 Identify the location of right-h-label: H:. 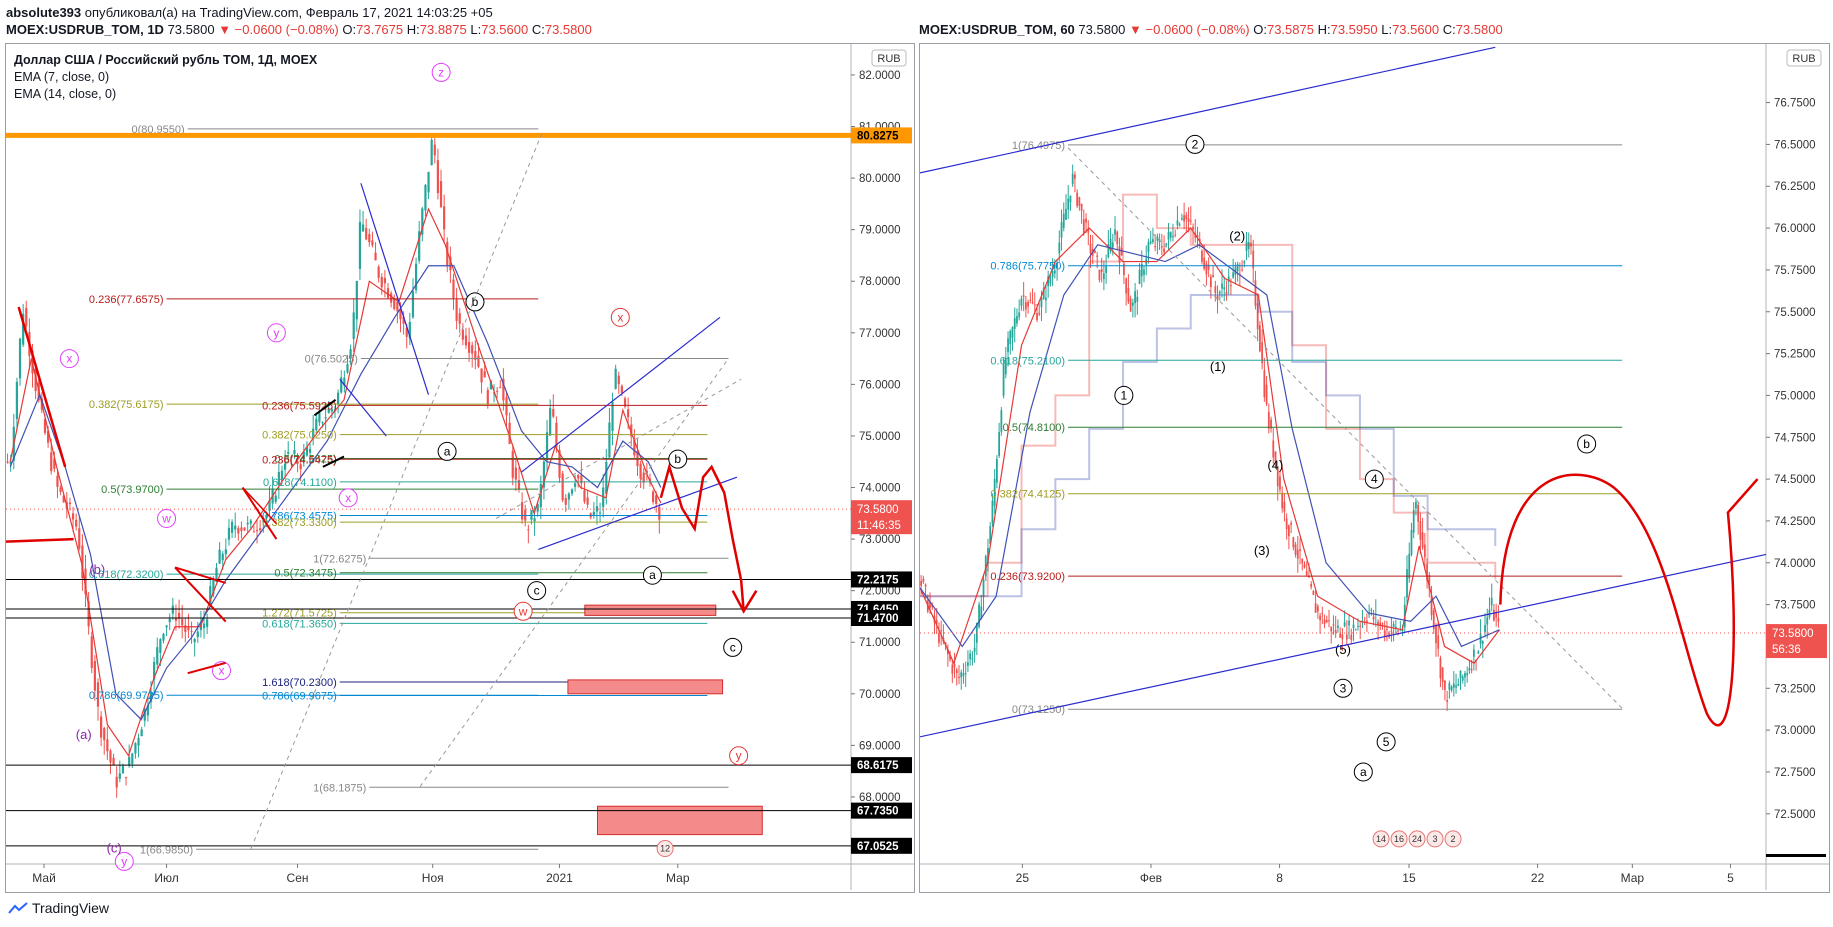
(1324, 29).